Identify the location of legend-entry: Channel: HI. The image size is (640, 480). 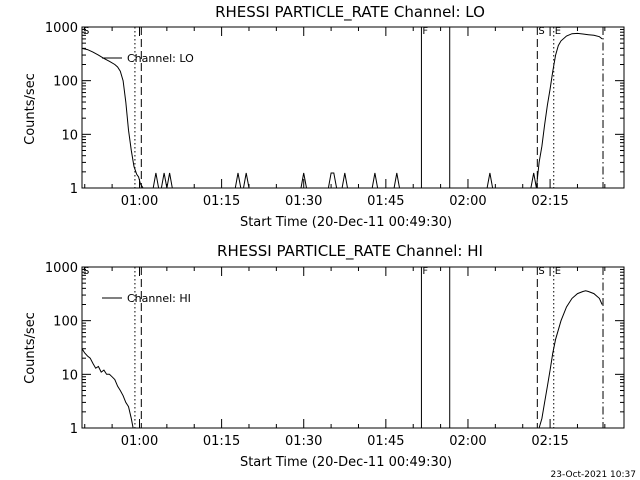
(159, 298).